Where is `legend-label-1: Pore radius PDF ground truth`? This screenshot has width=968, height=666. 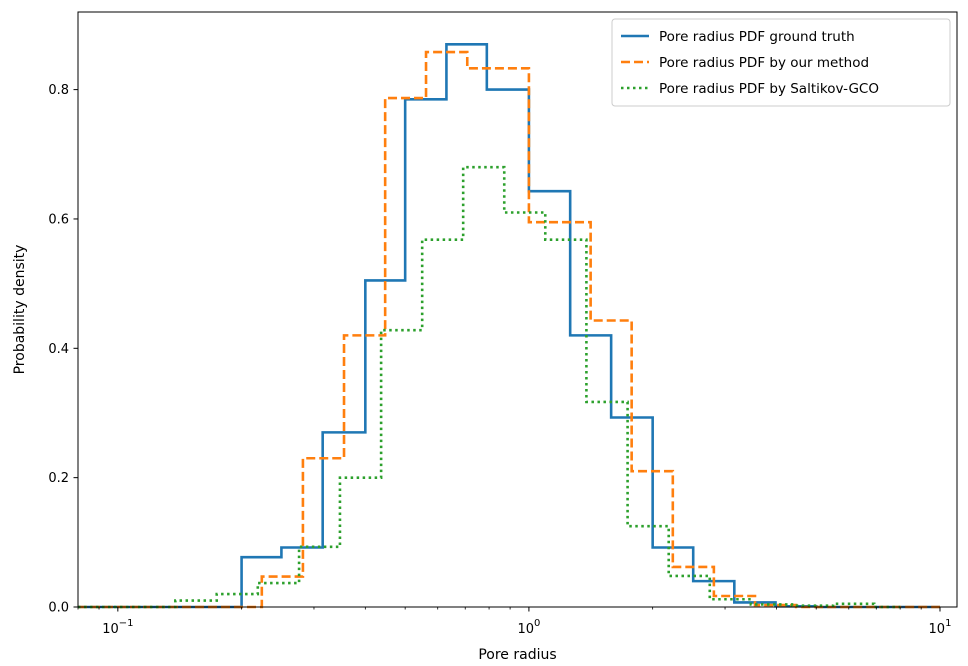
legend-label-1: Pore radius PDF ground truth is located at coordinates (757, 37).